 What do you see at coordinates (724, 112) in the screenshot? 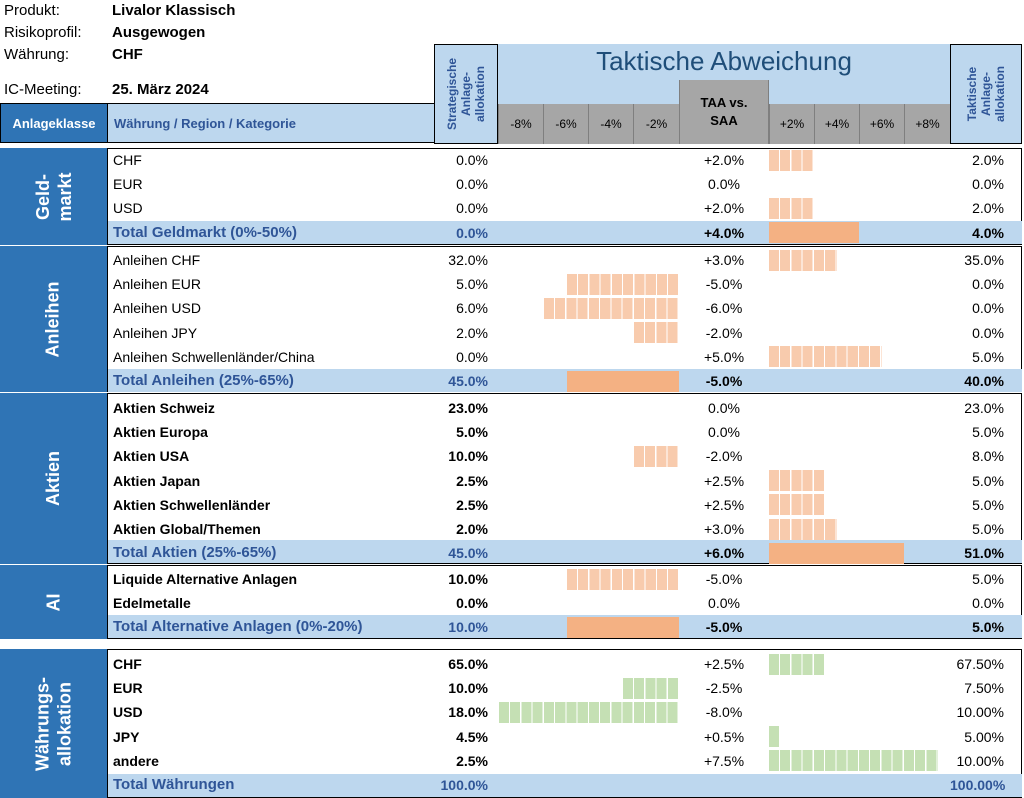
I see `header-taa-vs-saa: TAA vs. SAA` at bounding box center [724, 112].